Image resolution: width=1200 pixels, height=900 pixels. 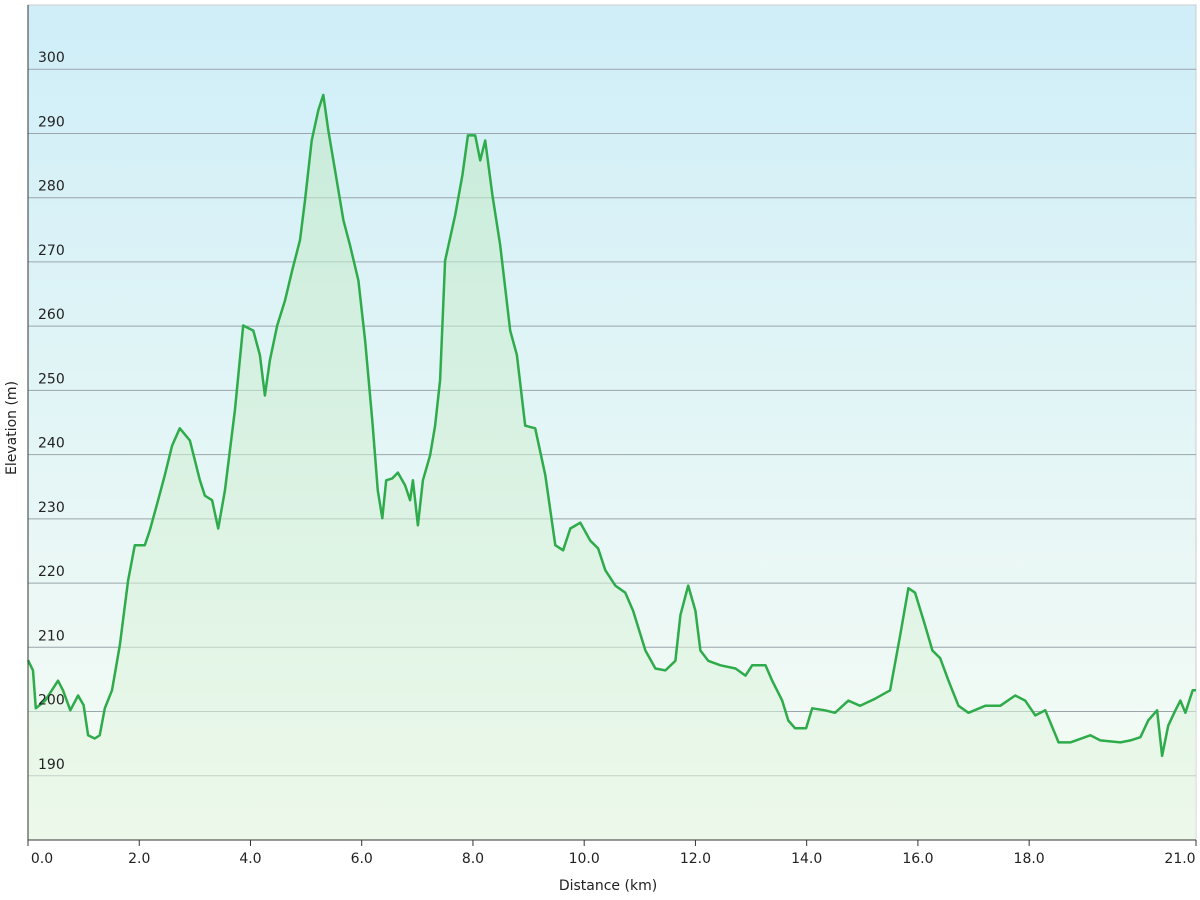 I want to click on y-tick-label: 290, so click(x=51, y=122).